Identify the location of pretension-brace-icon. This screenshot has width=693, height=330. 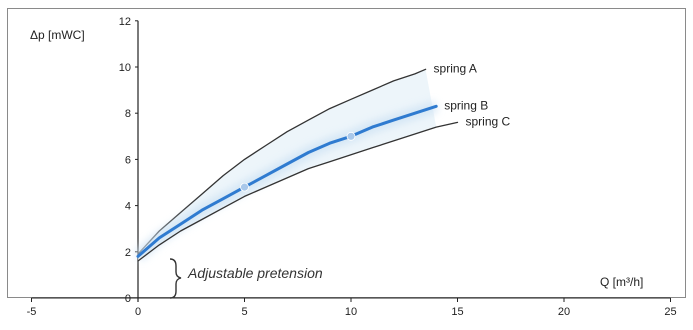
(175, 278).